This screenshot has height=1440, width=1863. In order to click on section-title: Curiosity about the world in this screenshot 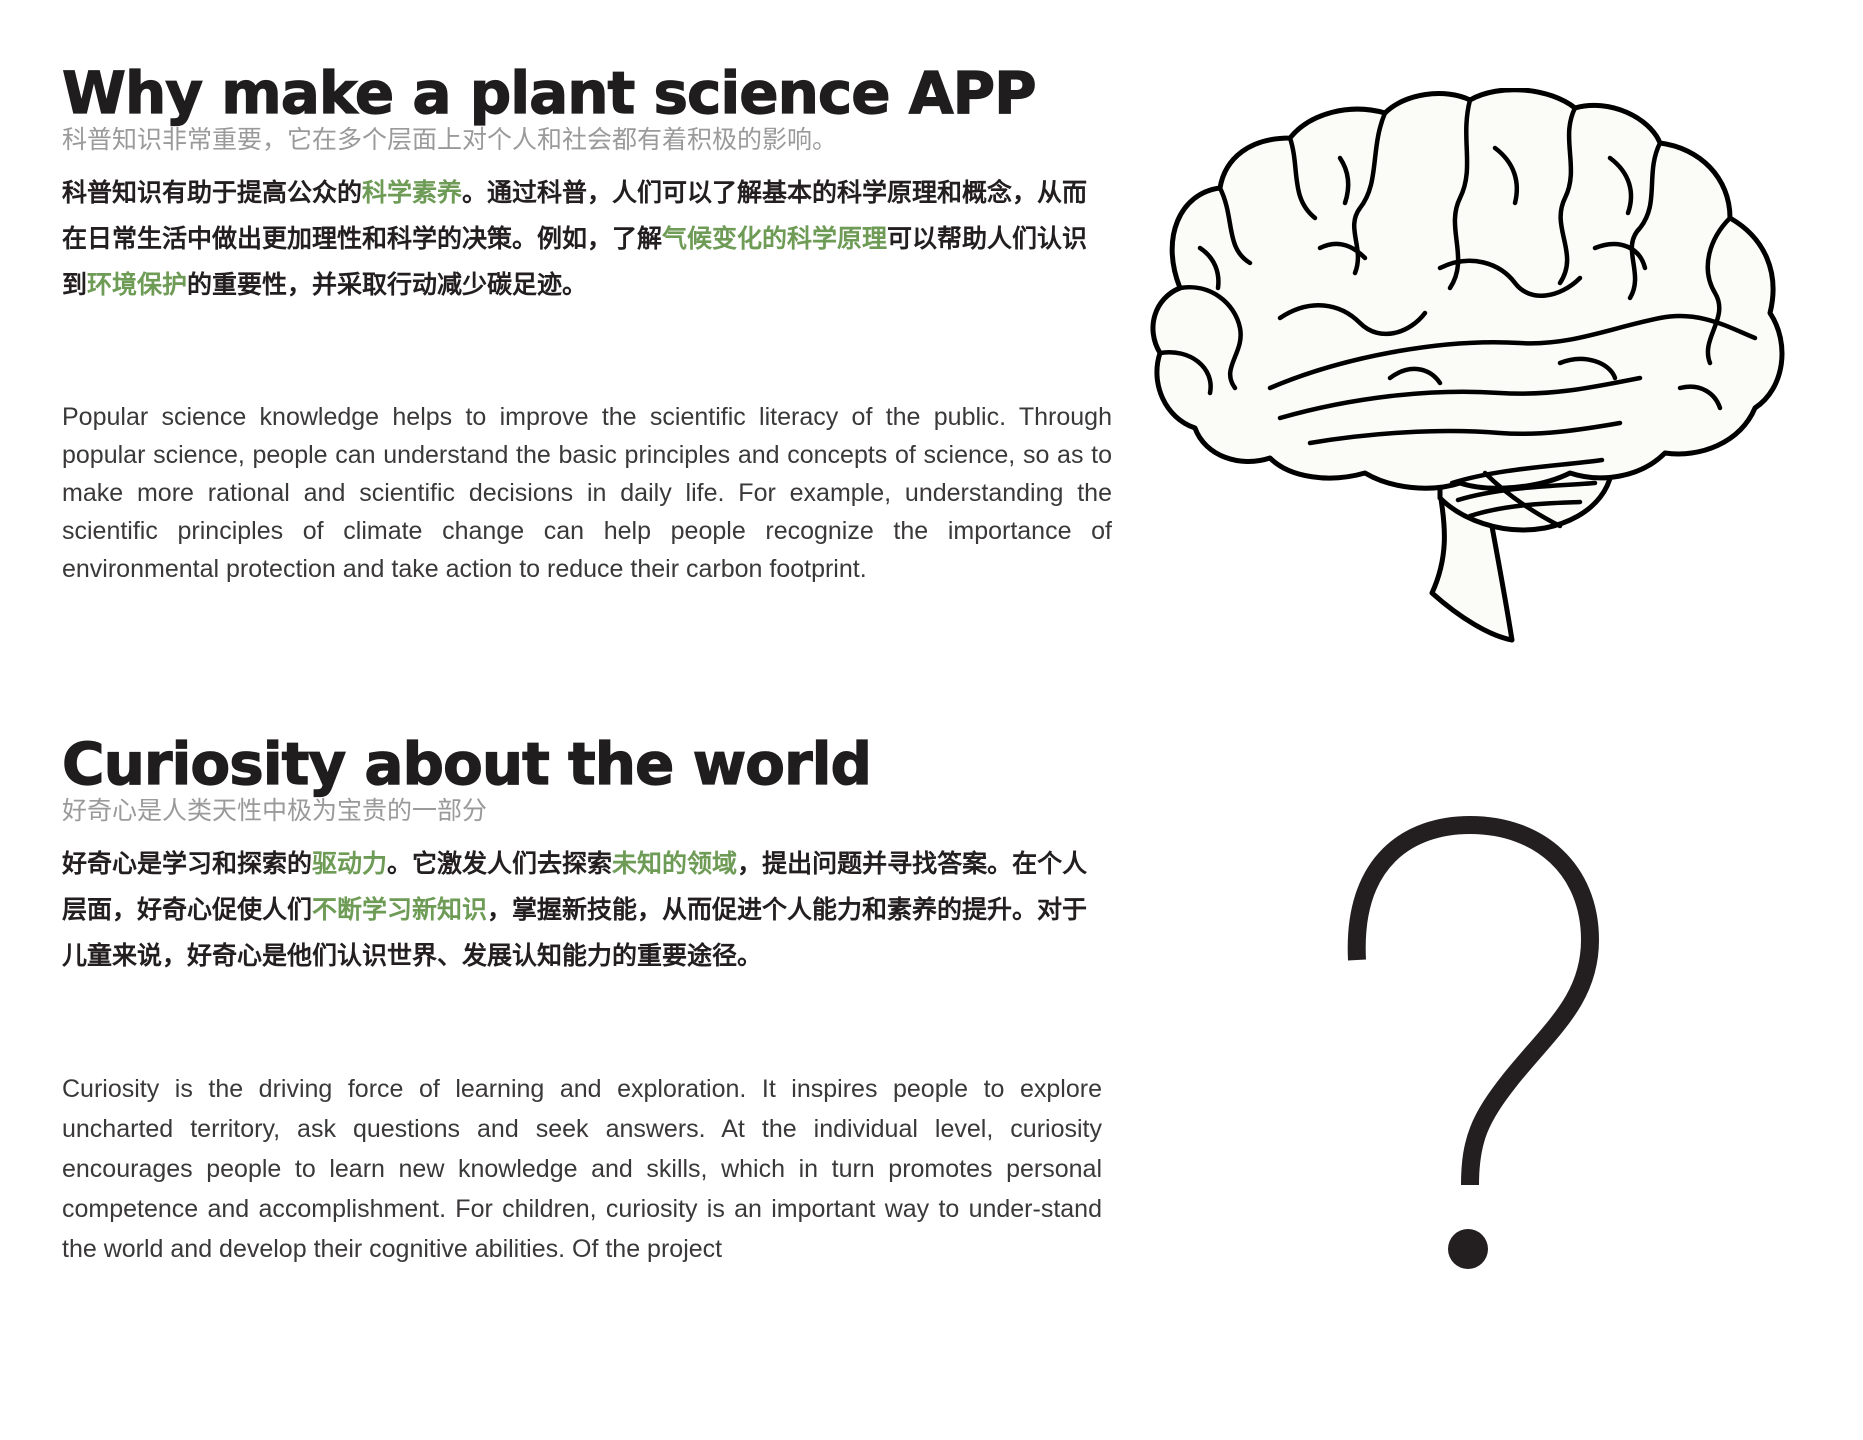, I will do `click(466, 764)`.